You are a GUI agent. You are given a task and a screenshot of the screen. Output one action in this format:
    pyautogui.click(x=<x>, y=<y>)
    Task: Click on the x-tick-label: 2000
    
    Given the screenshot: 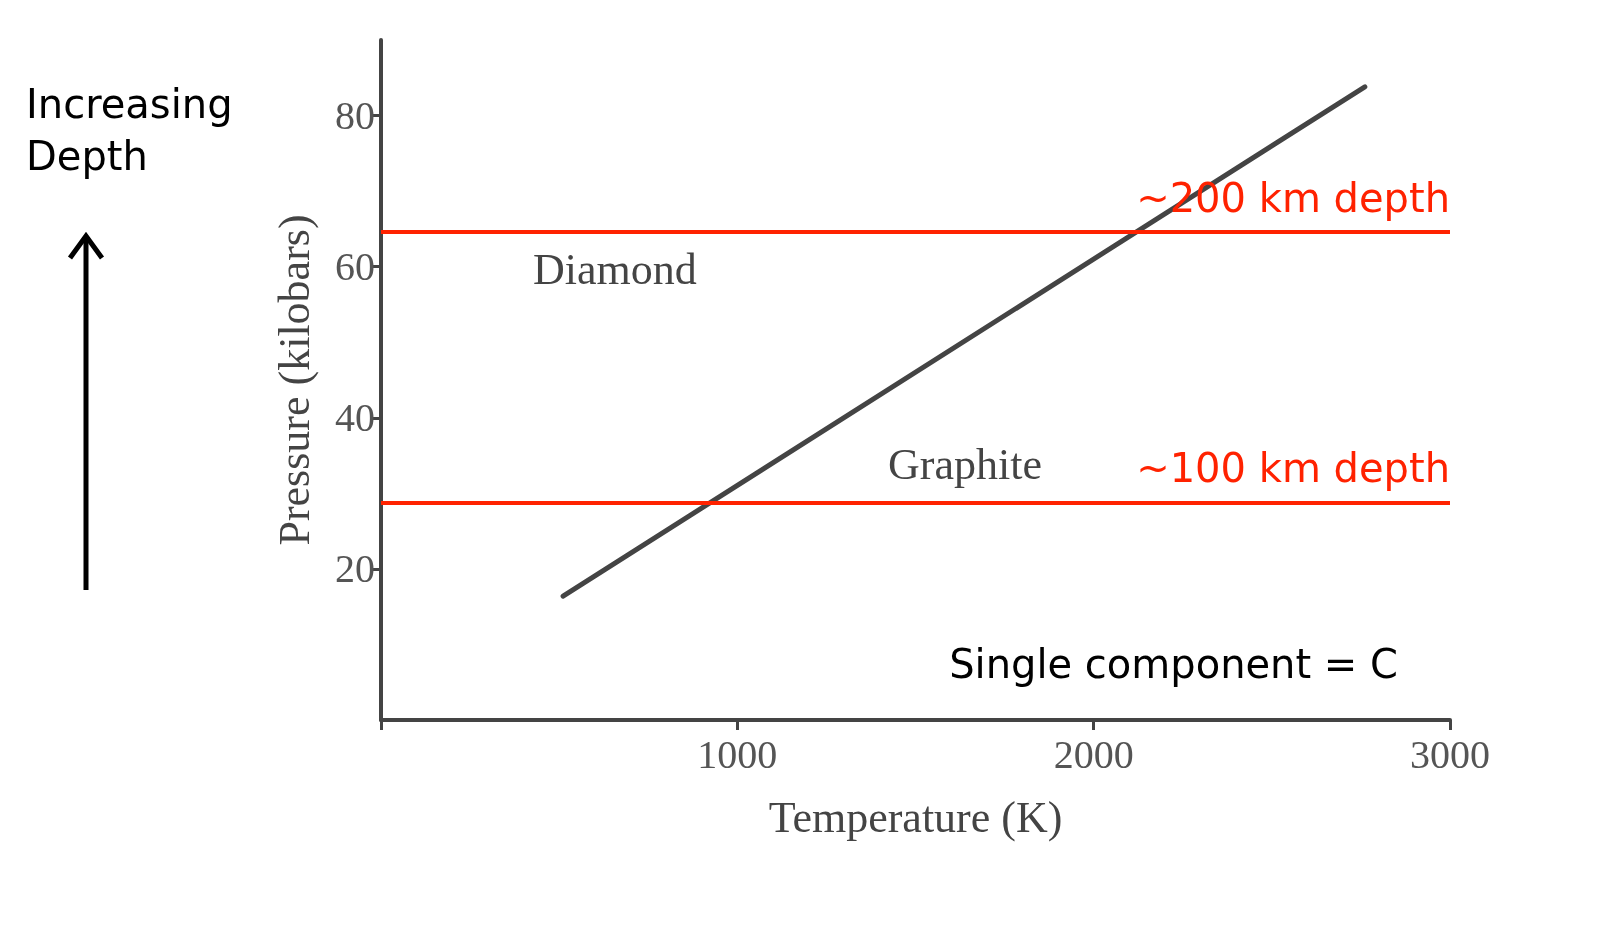 What is the action you would take?
    pyautogui.click(x=1093, y=754)
    